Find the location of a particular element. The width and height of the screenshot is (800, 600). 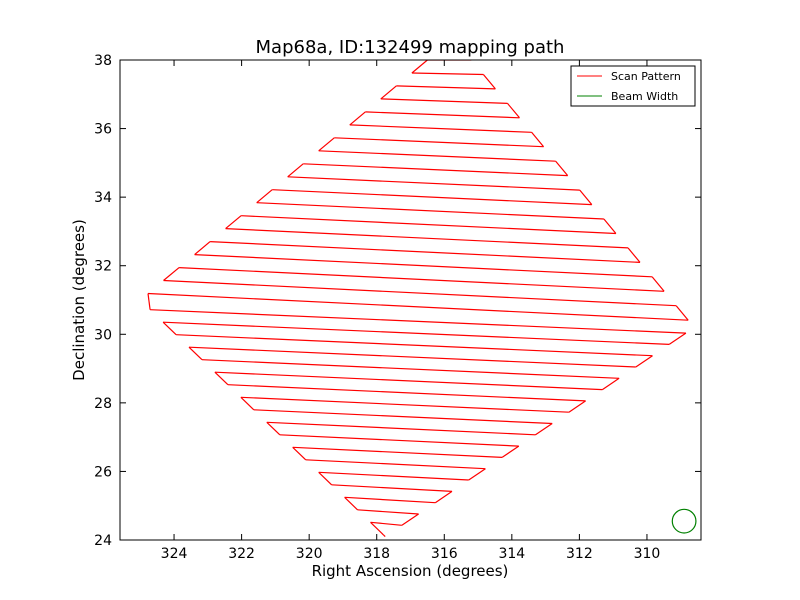

x-tick-label: 316 is located at coordinates (444, 554).